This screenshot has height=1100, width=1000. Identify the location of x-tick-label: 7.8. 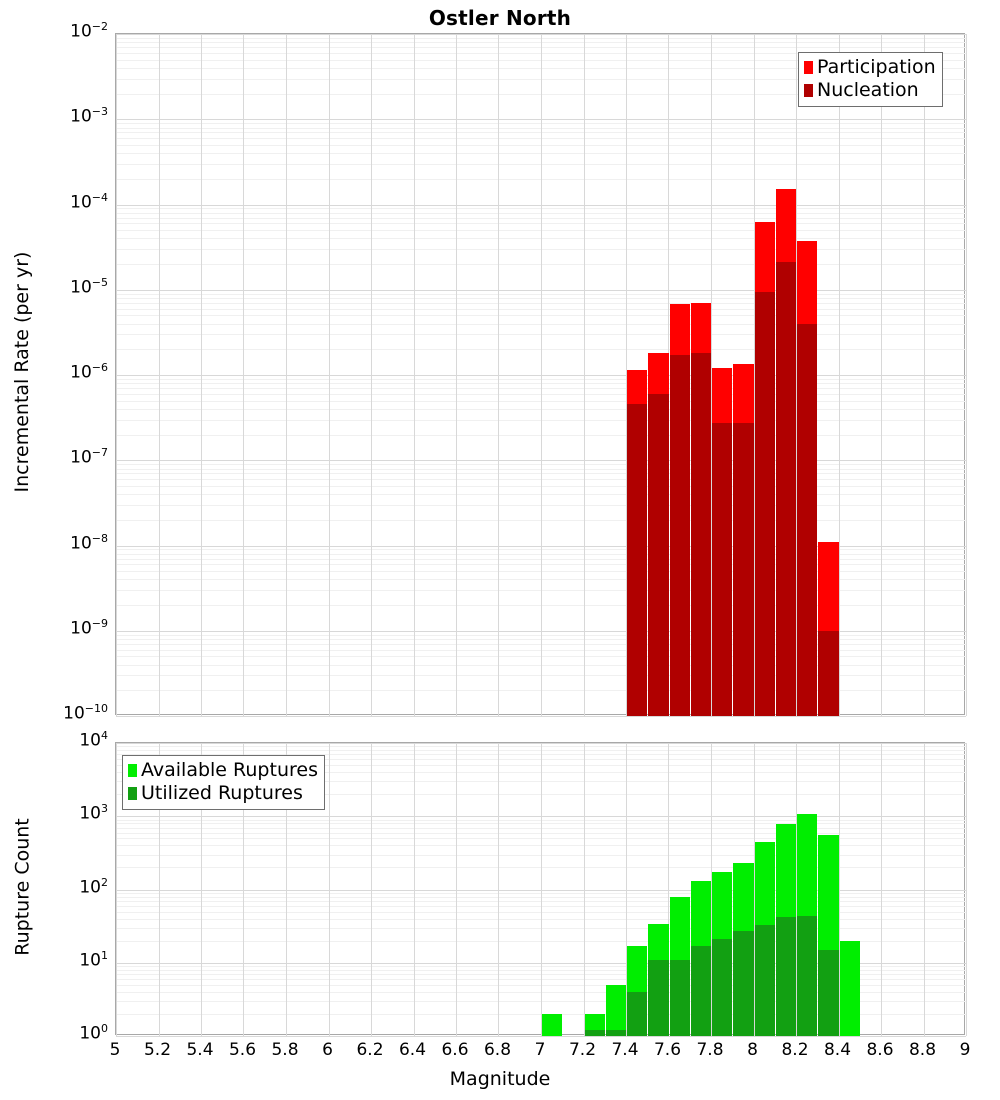
(710, 1050).